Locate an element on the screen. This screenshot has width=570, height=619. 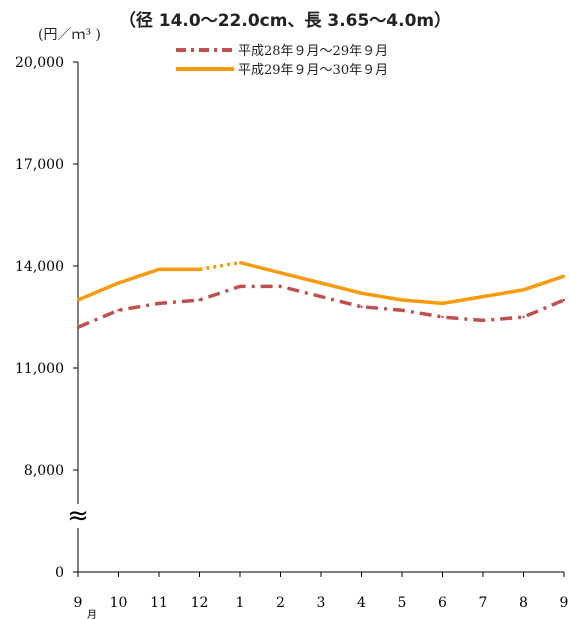
x-tick-label-9: 6 is located at coordinates (442, 603).